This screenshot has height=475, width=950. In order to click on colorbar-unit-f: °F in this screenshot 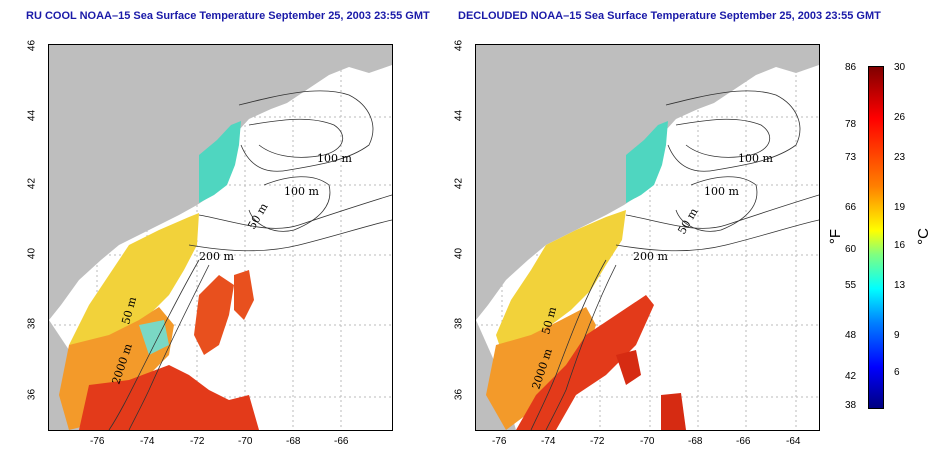, I will do `click(836, 236)`.